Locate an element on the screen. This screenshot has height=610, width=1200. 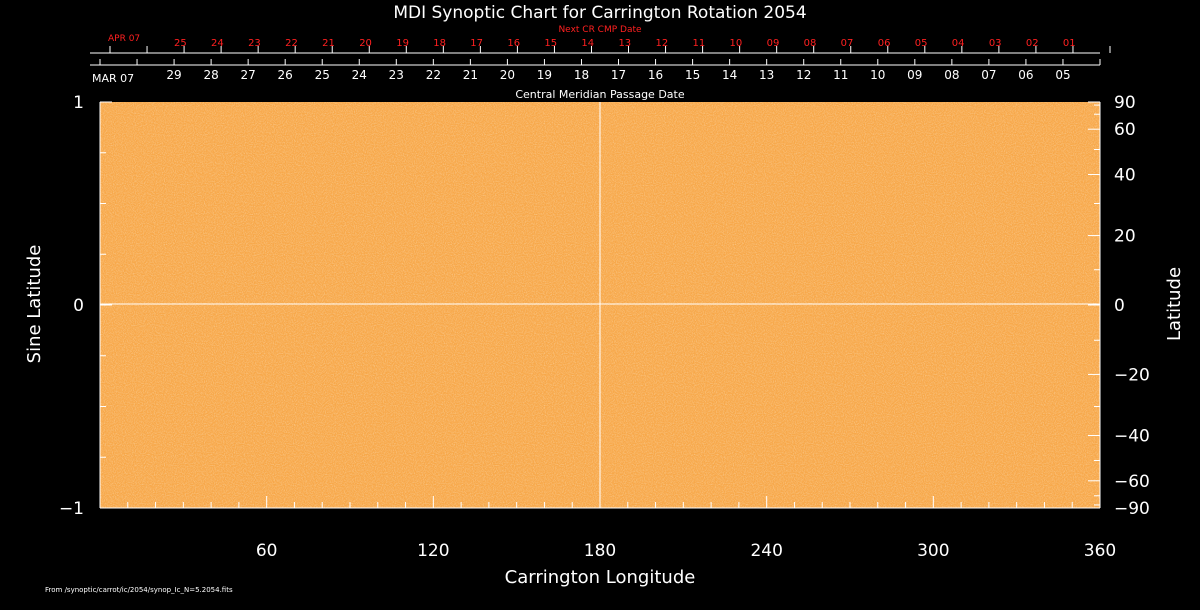
next-cr-date-label: 03 is located at coordinates (995, 43).